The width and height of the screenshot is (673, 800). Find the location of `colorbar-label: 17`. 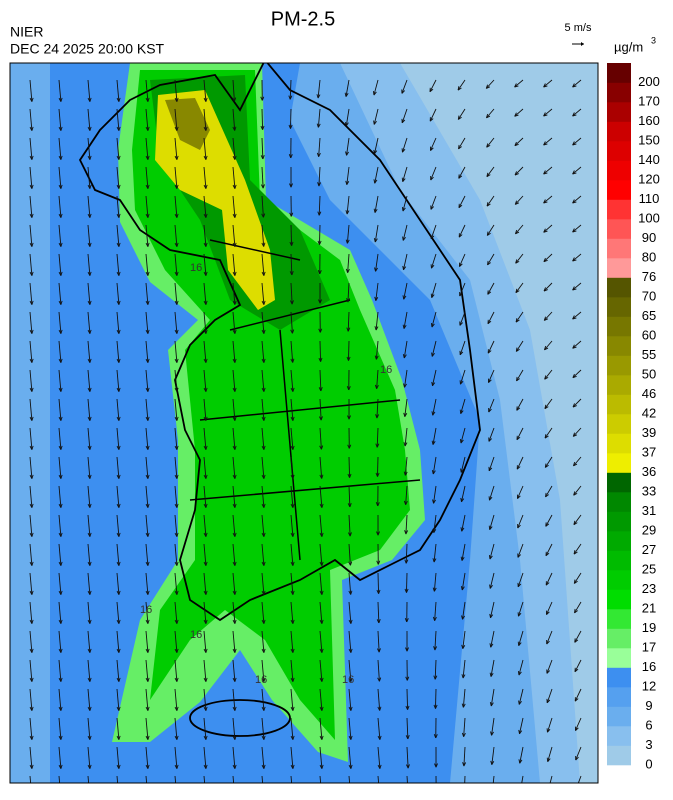

colorbar-label: 17 is located at coordinates (649, 646).